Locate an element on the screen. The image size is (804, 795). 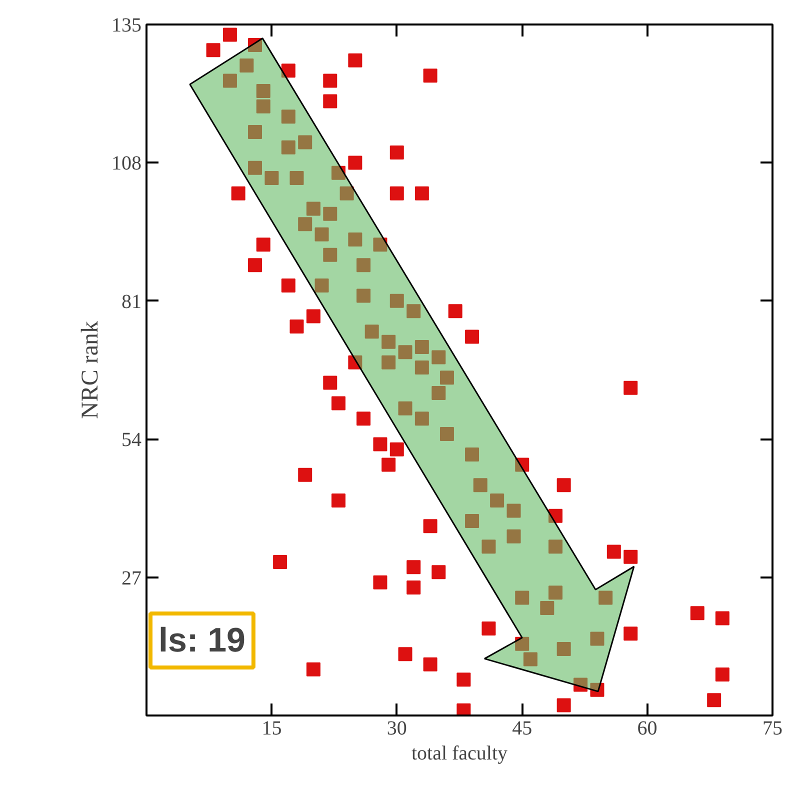
y-tick-label: 81 is located at coordinates (132, 301).